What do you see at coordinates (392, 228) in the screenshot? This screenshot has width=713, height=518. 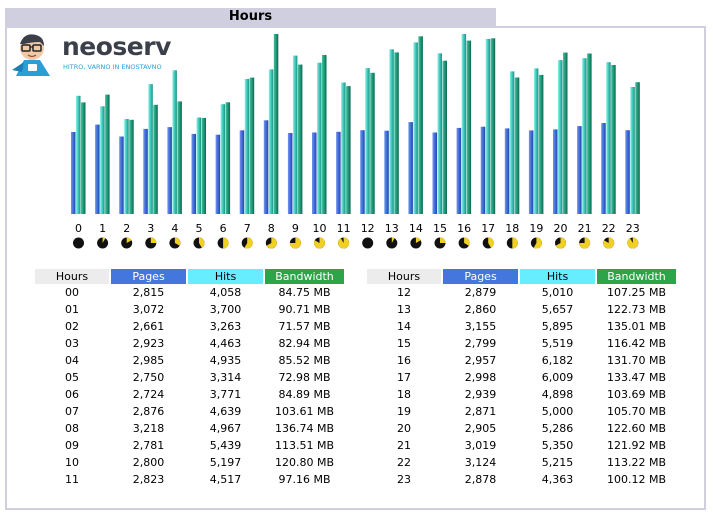 I see `x-tick-label: 13` at bounding box center [392, 228].